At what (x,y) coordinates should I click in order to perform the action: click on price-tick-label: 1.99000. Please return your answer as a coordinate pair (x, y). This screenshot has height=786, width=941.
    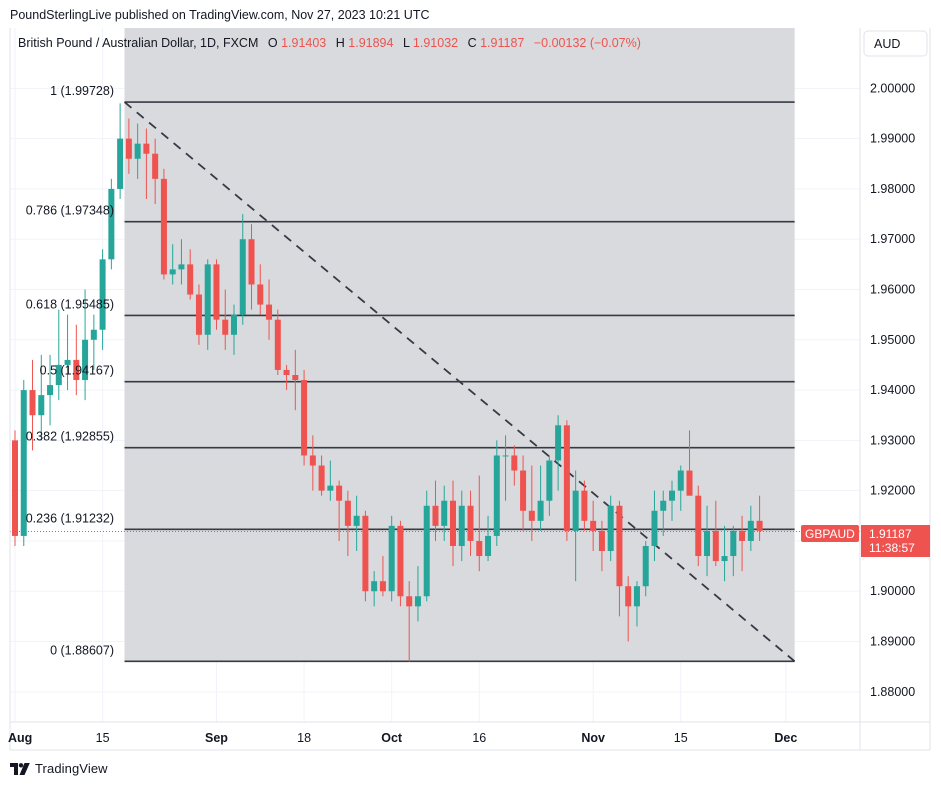
    Looking at the image, I should click on (892, 139).